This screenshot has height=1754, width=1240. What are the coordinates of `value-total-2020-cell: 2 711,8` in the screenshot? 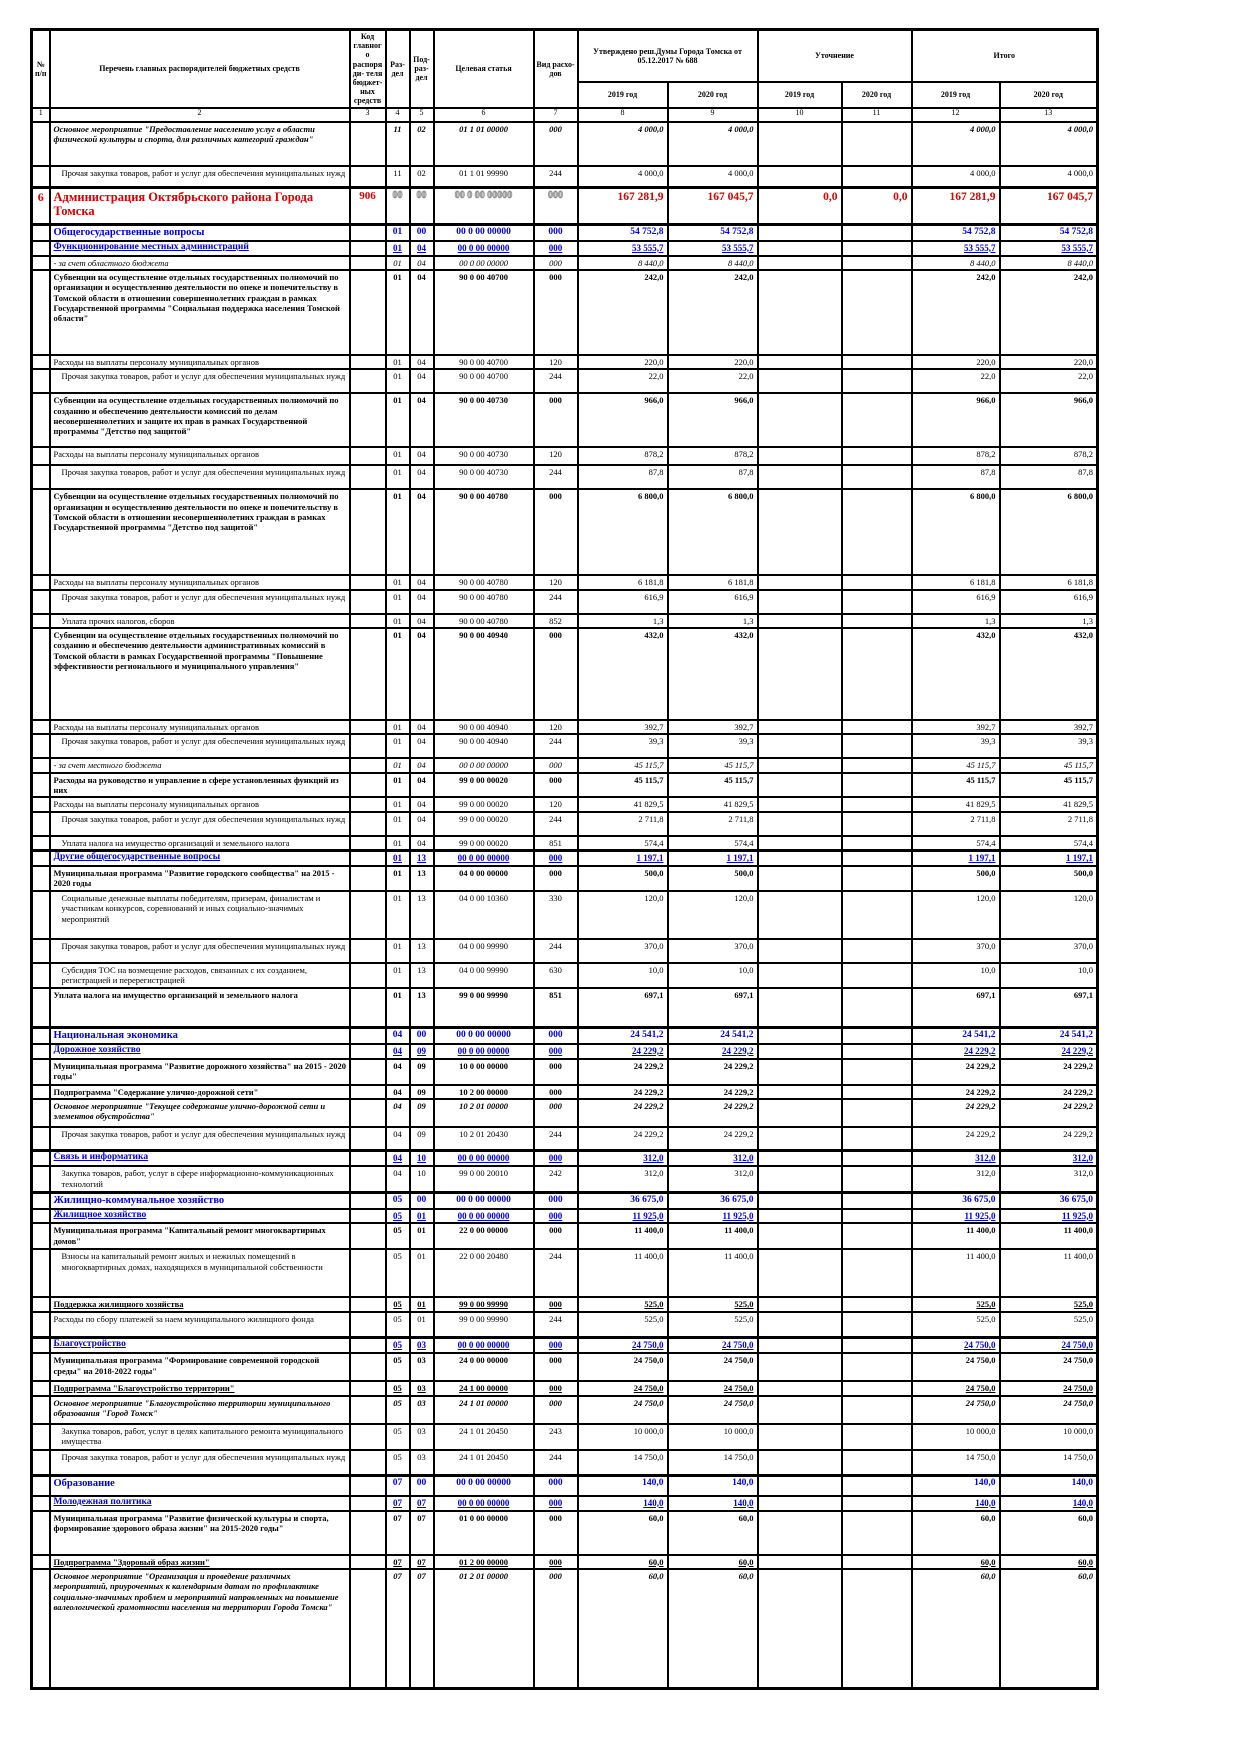 It's located at (1048, 823).